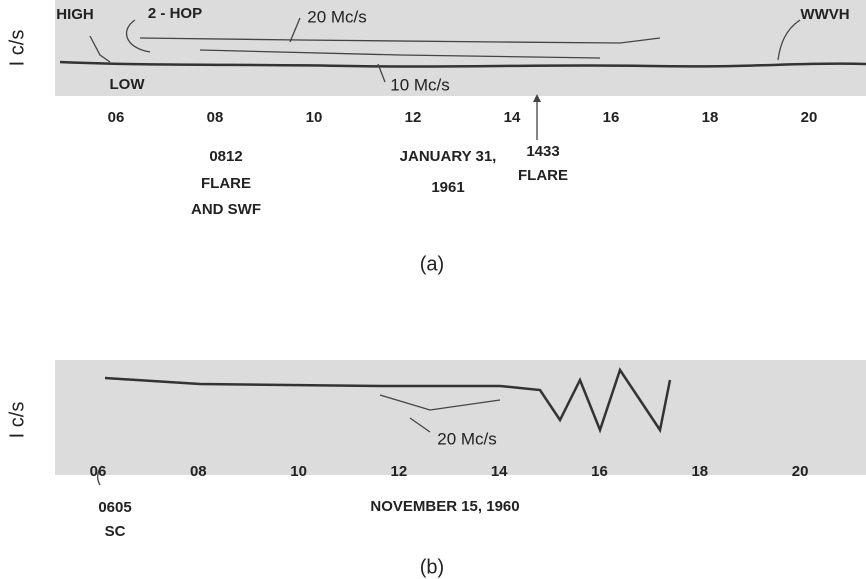  Describe the element at coordinates (114, 507) in the screenshot. I see `annotation: 0605` at that location.